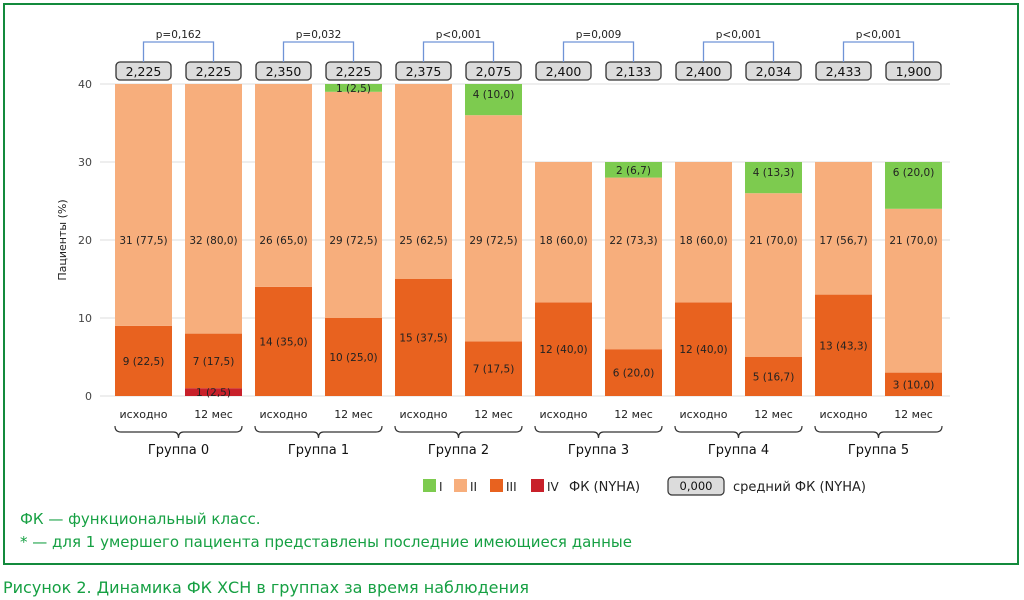 Image resolution: width=1024 pixels, height=600 pixels. Describe the element at coordinates (353, 89) in the screenshot. I see `bar-label-I: 1 (2,5)` at that location.